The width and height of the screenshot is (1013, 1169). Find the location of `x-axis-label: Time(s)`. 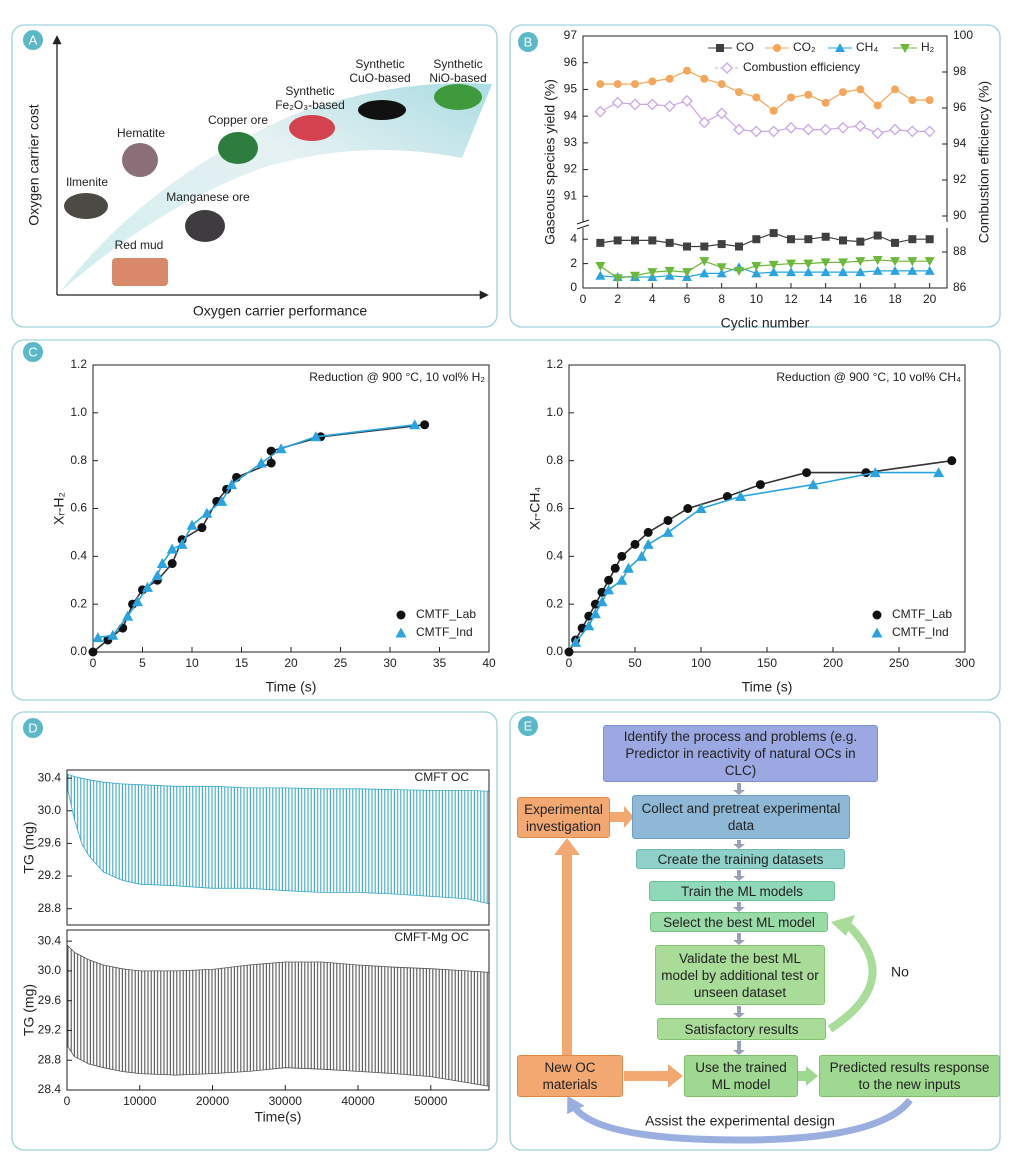

x-axis-label: Time(s) is located at coordinates (278, 1117).